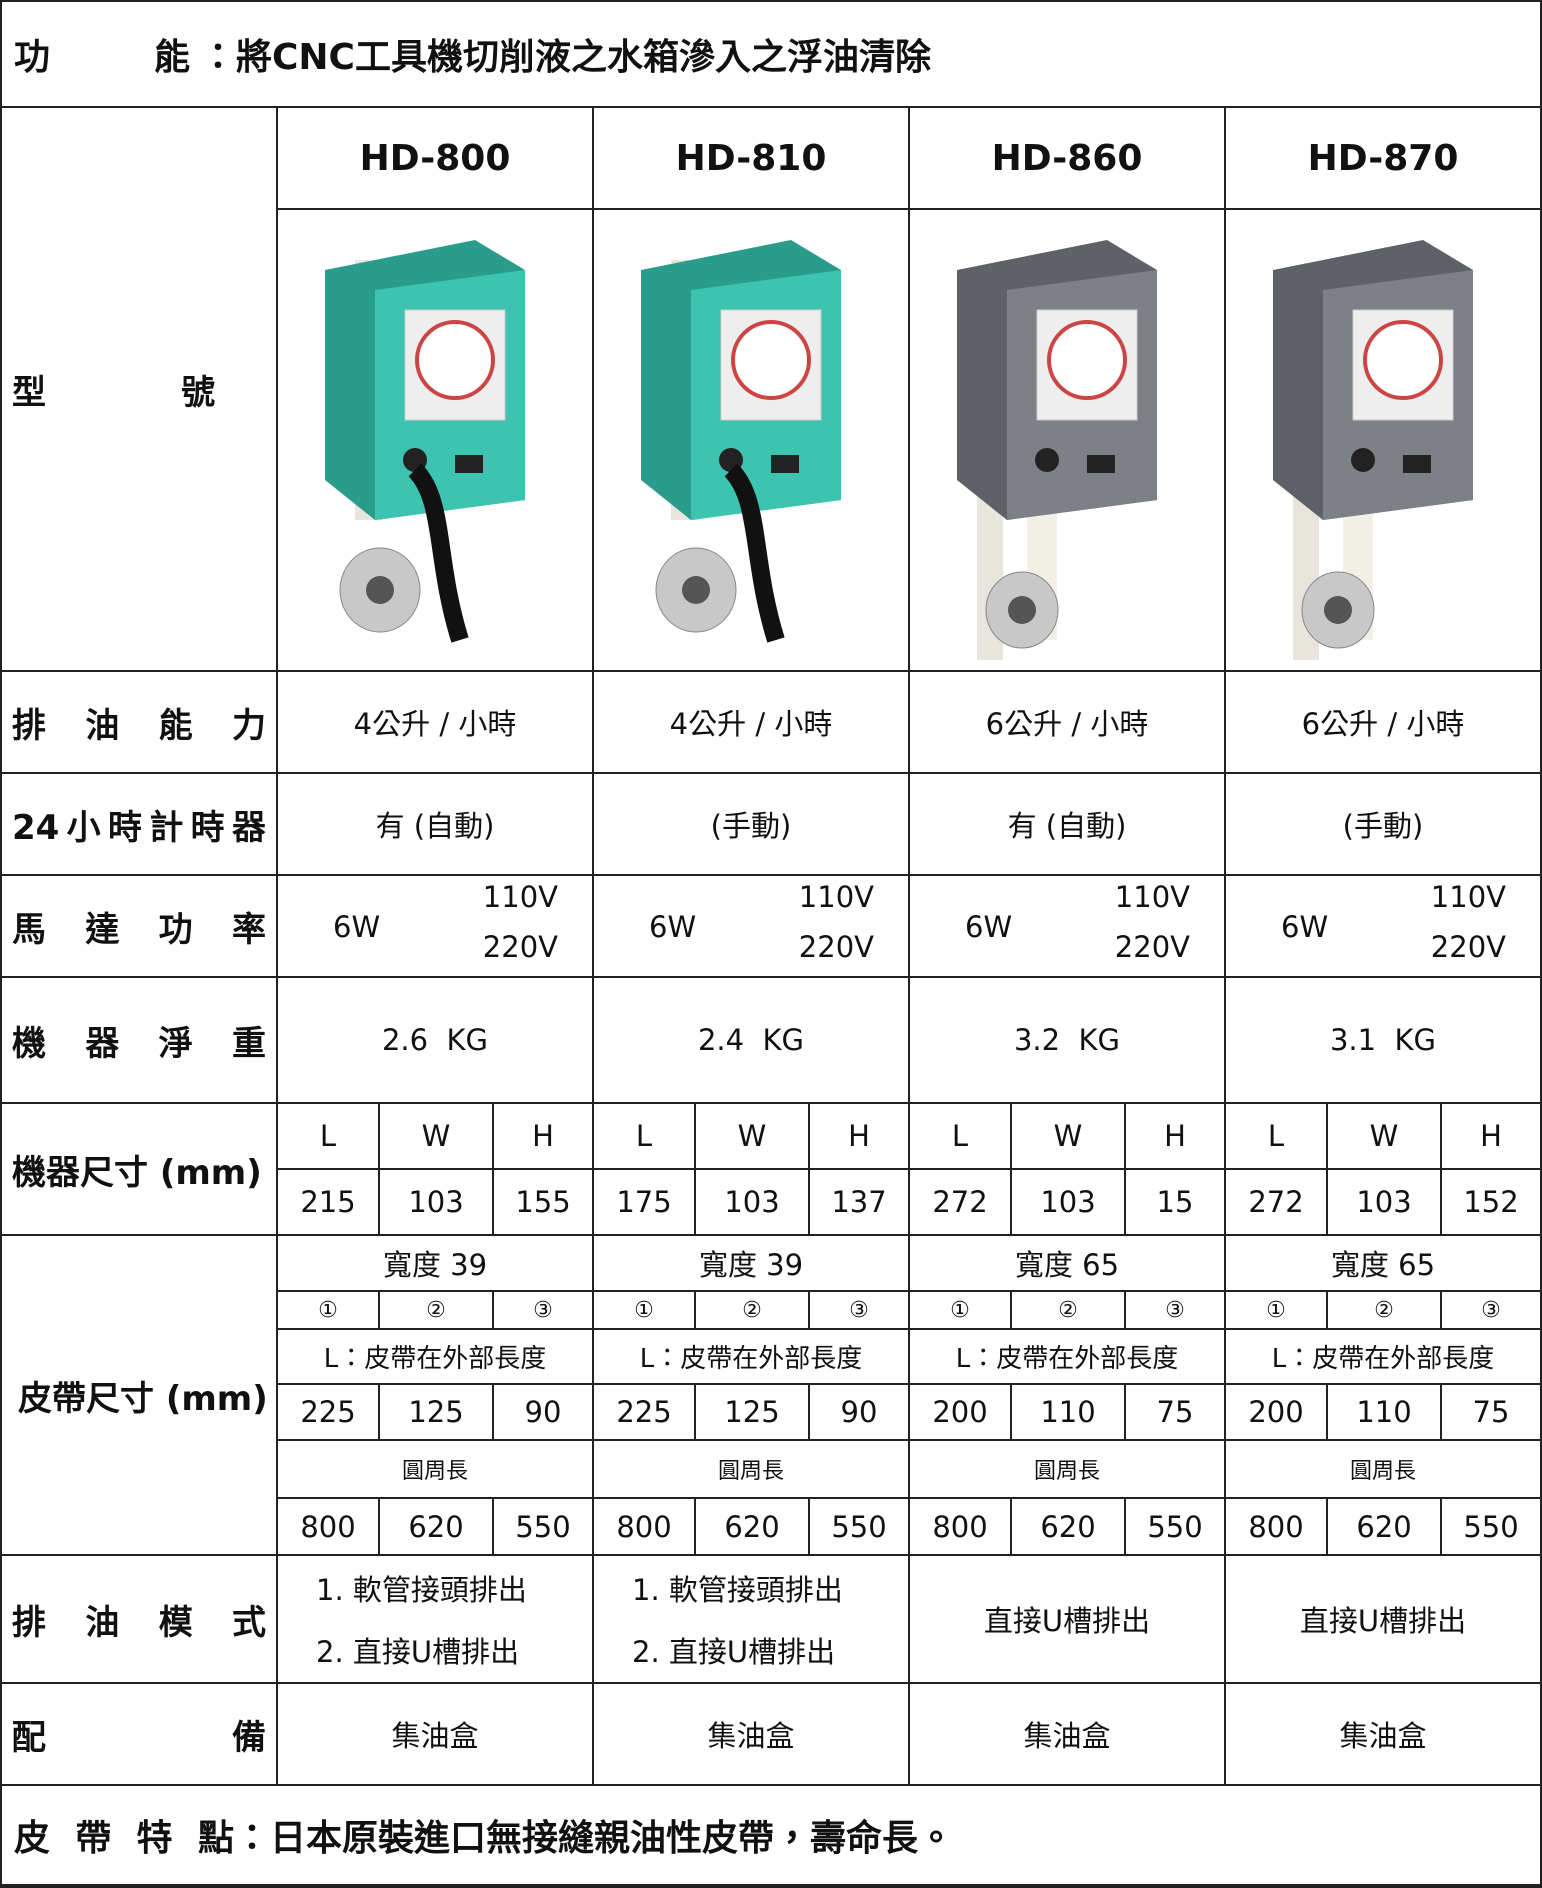 The width and height of the screenshot is (1542, 1888). Describe the element at coordinates (1383, 1040) in the screenshot. I see `weight: 3.1 KG` at that location.